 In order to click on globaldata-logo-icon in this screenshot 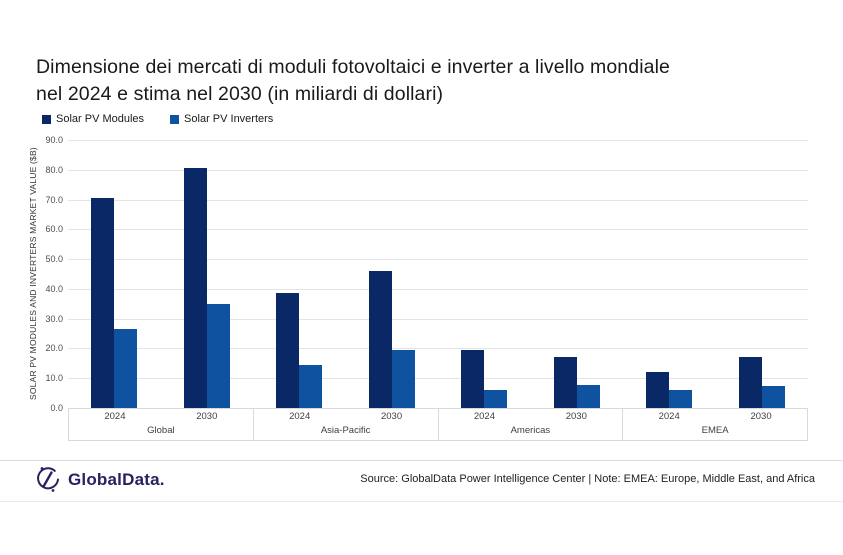, I will do `click(47, 479)`.